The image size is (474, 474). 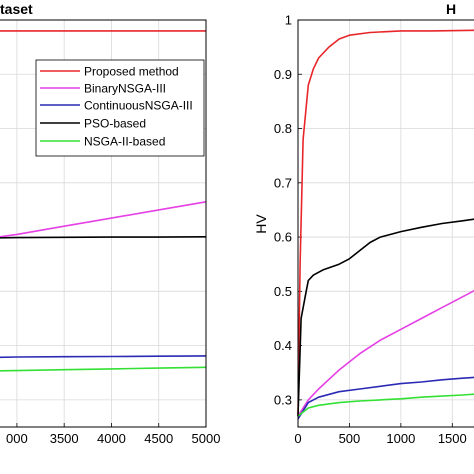 I want to click on left-chart-title: taset, so click(x=16, y=9).